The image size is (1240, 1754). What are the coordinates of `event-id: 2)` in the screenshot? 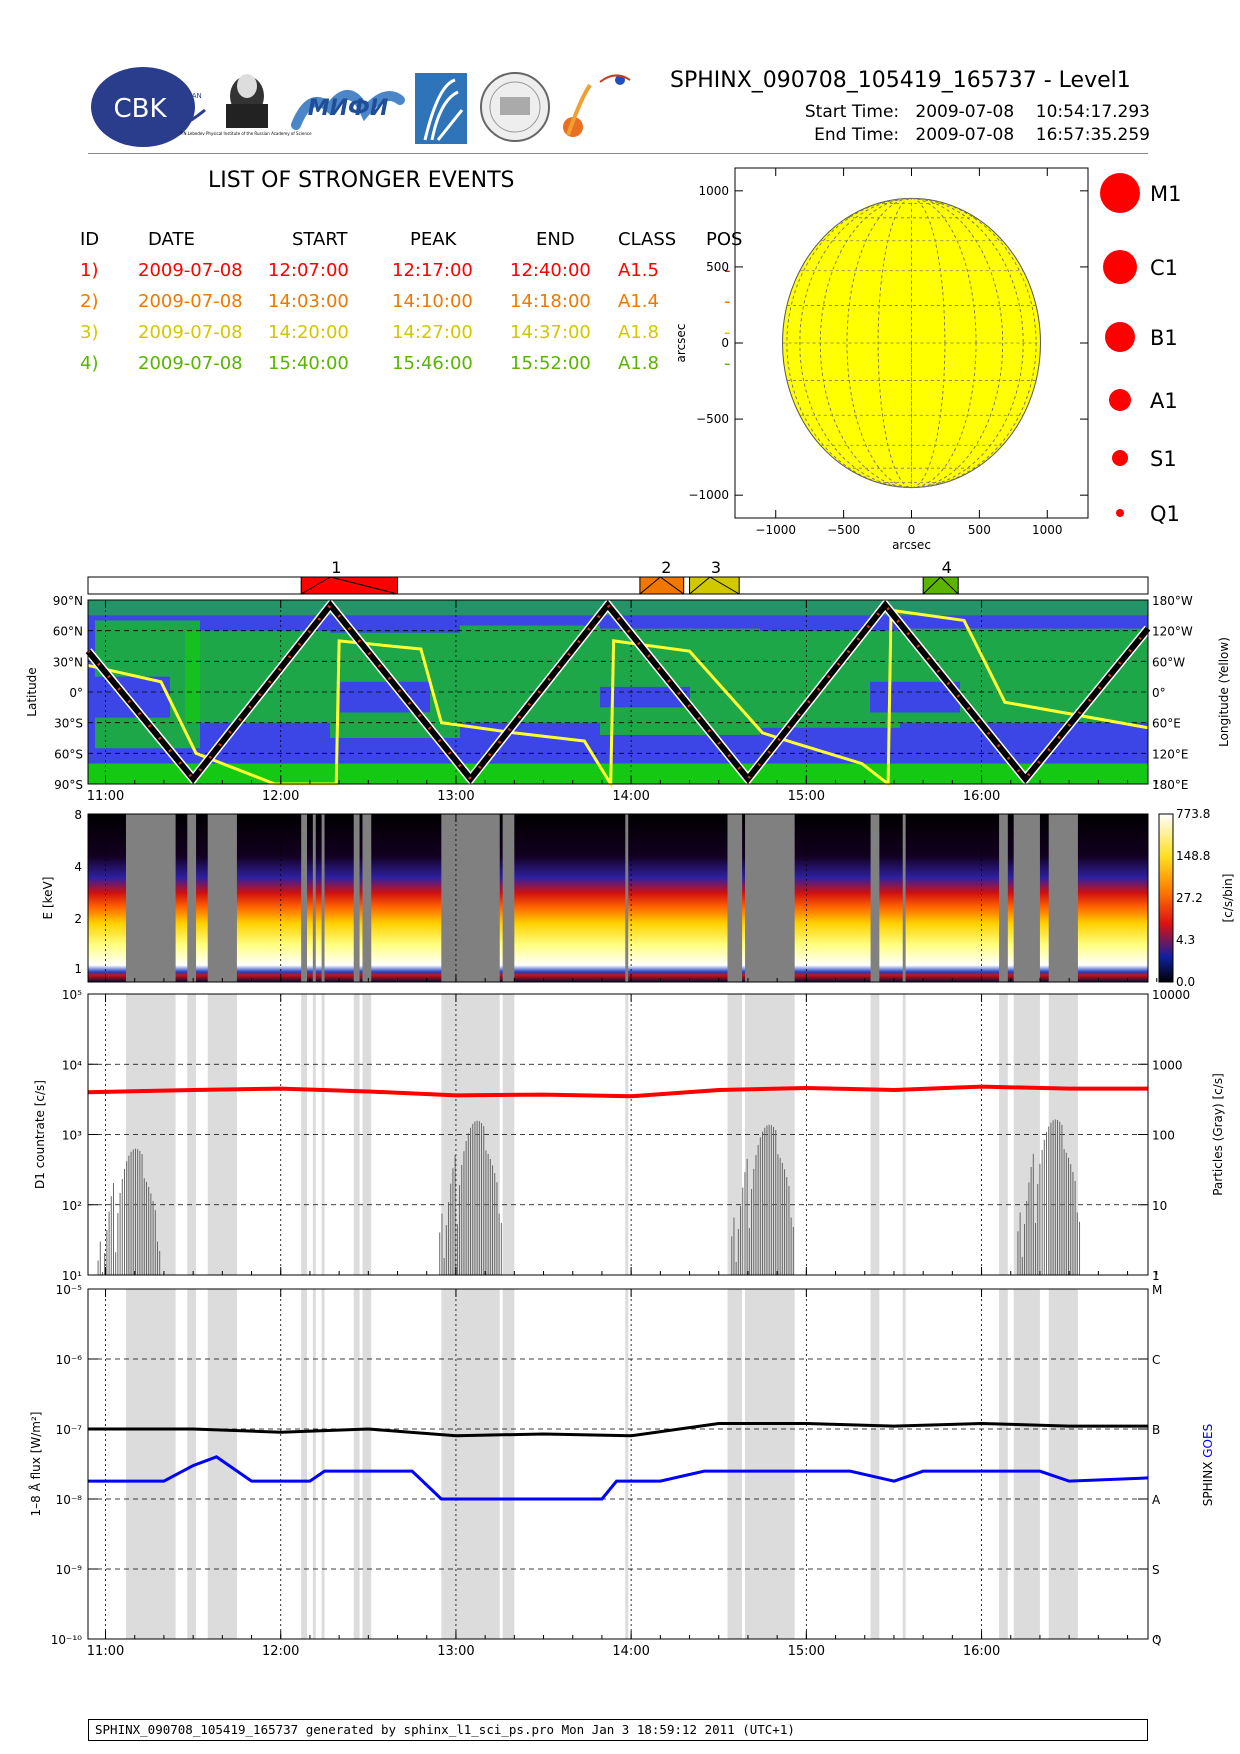 It's located at (89, 301).